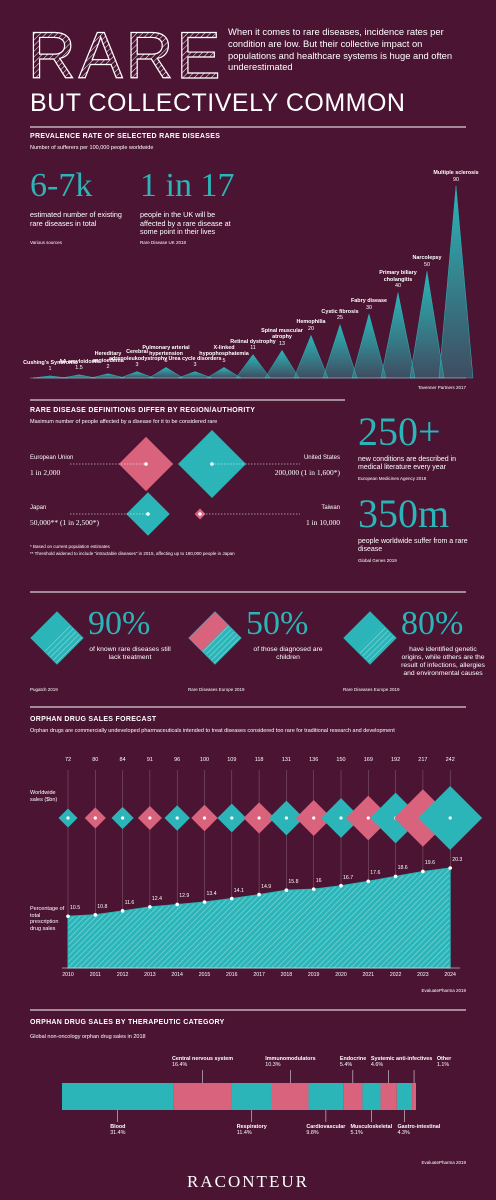 Image resolution: width=496 pixels, height=1200 pixels. I want to click on value-label: 16.4%, so click(179, 1065).